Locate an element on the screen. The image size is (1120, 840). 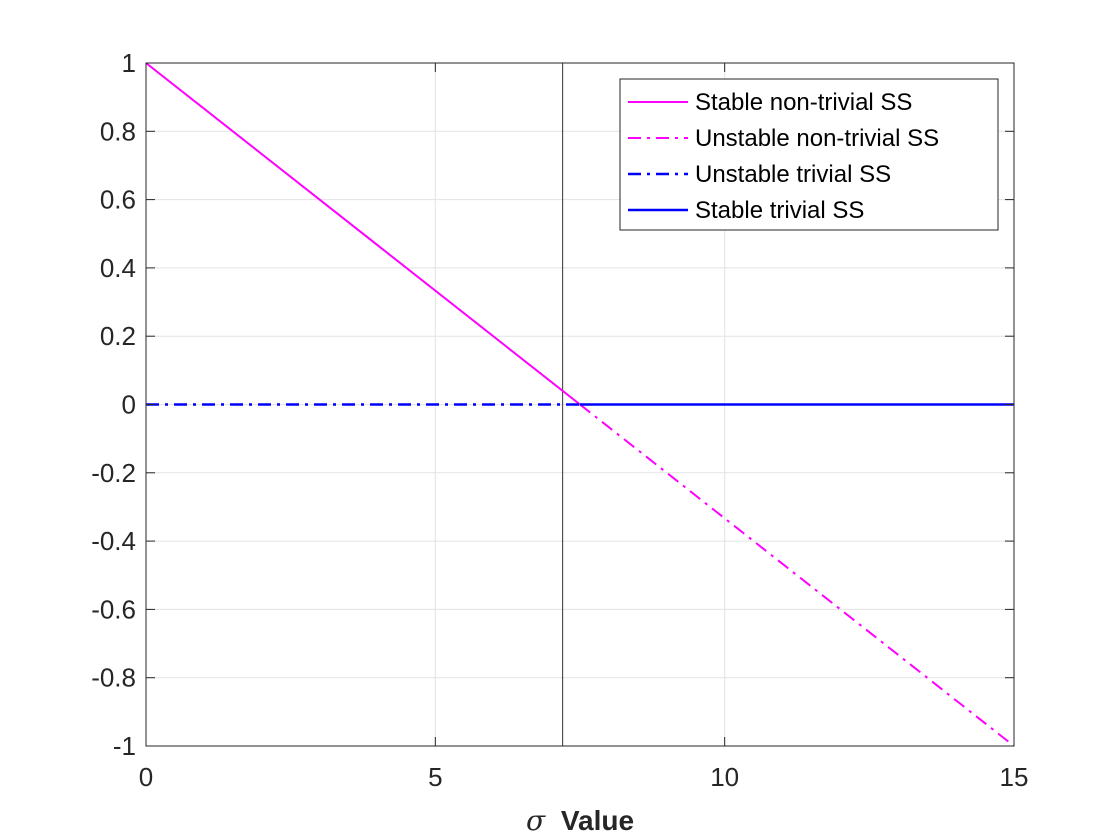
x-axis-label-symbol: σ is located at coordinates (536, 820).